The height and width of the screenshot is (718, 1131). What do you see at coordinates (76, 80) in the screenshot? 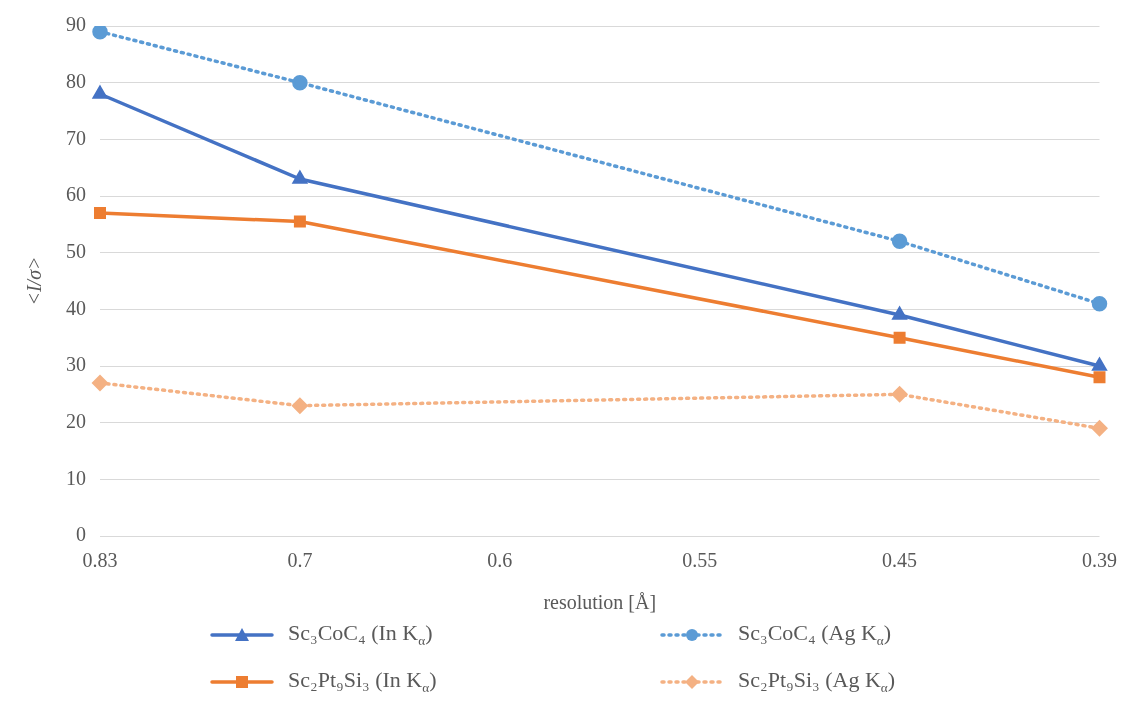
I see `y-tick-label: 80` at bounding box center [76, 80].